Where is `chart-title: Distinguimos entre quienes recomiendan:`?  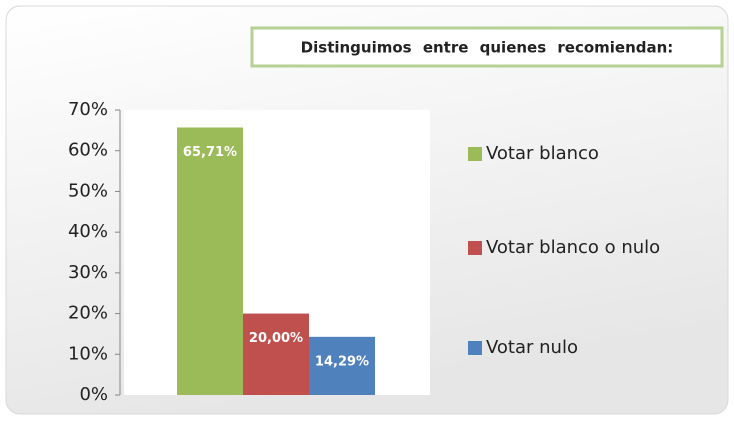 chart-title: Distinguimos entre quienes recomiendan: is located at coordinates (487, 48).